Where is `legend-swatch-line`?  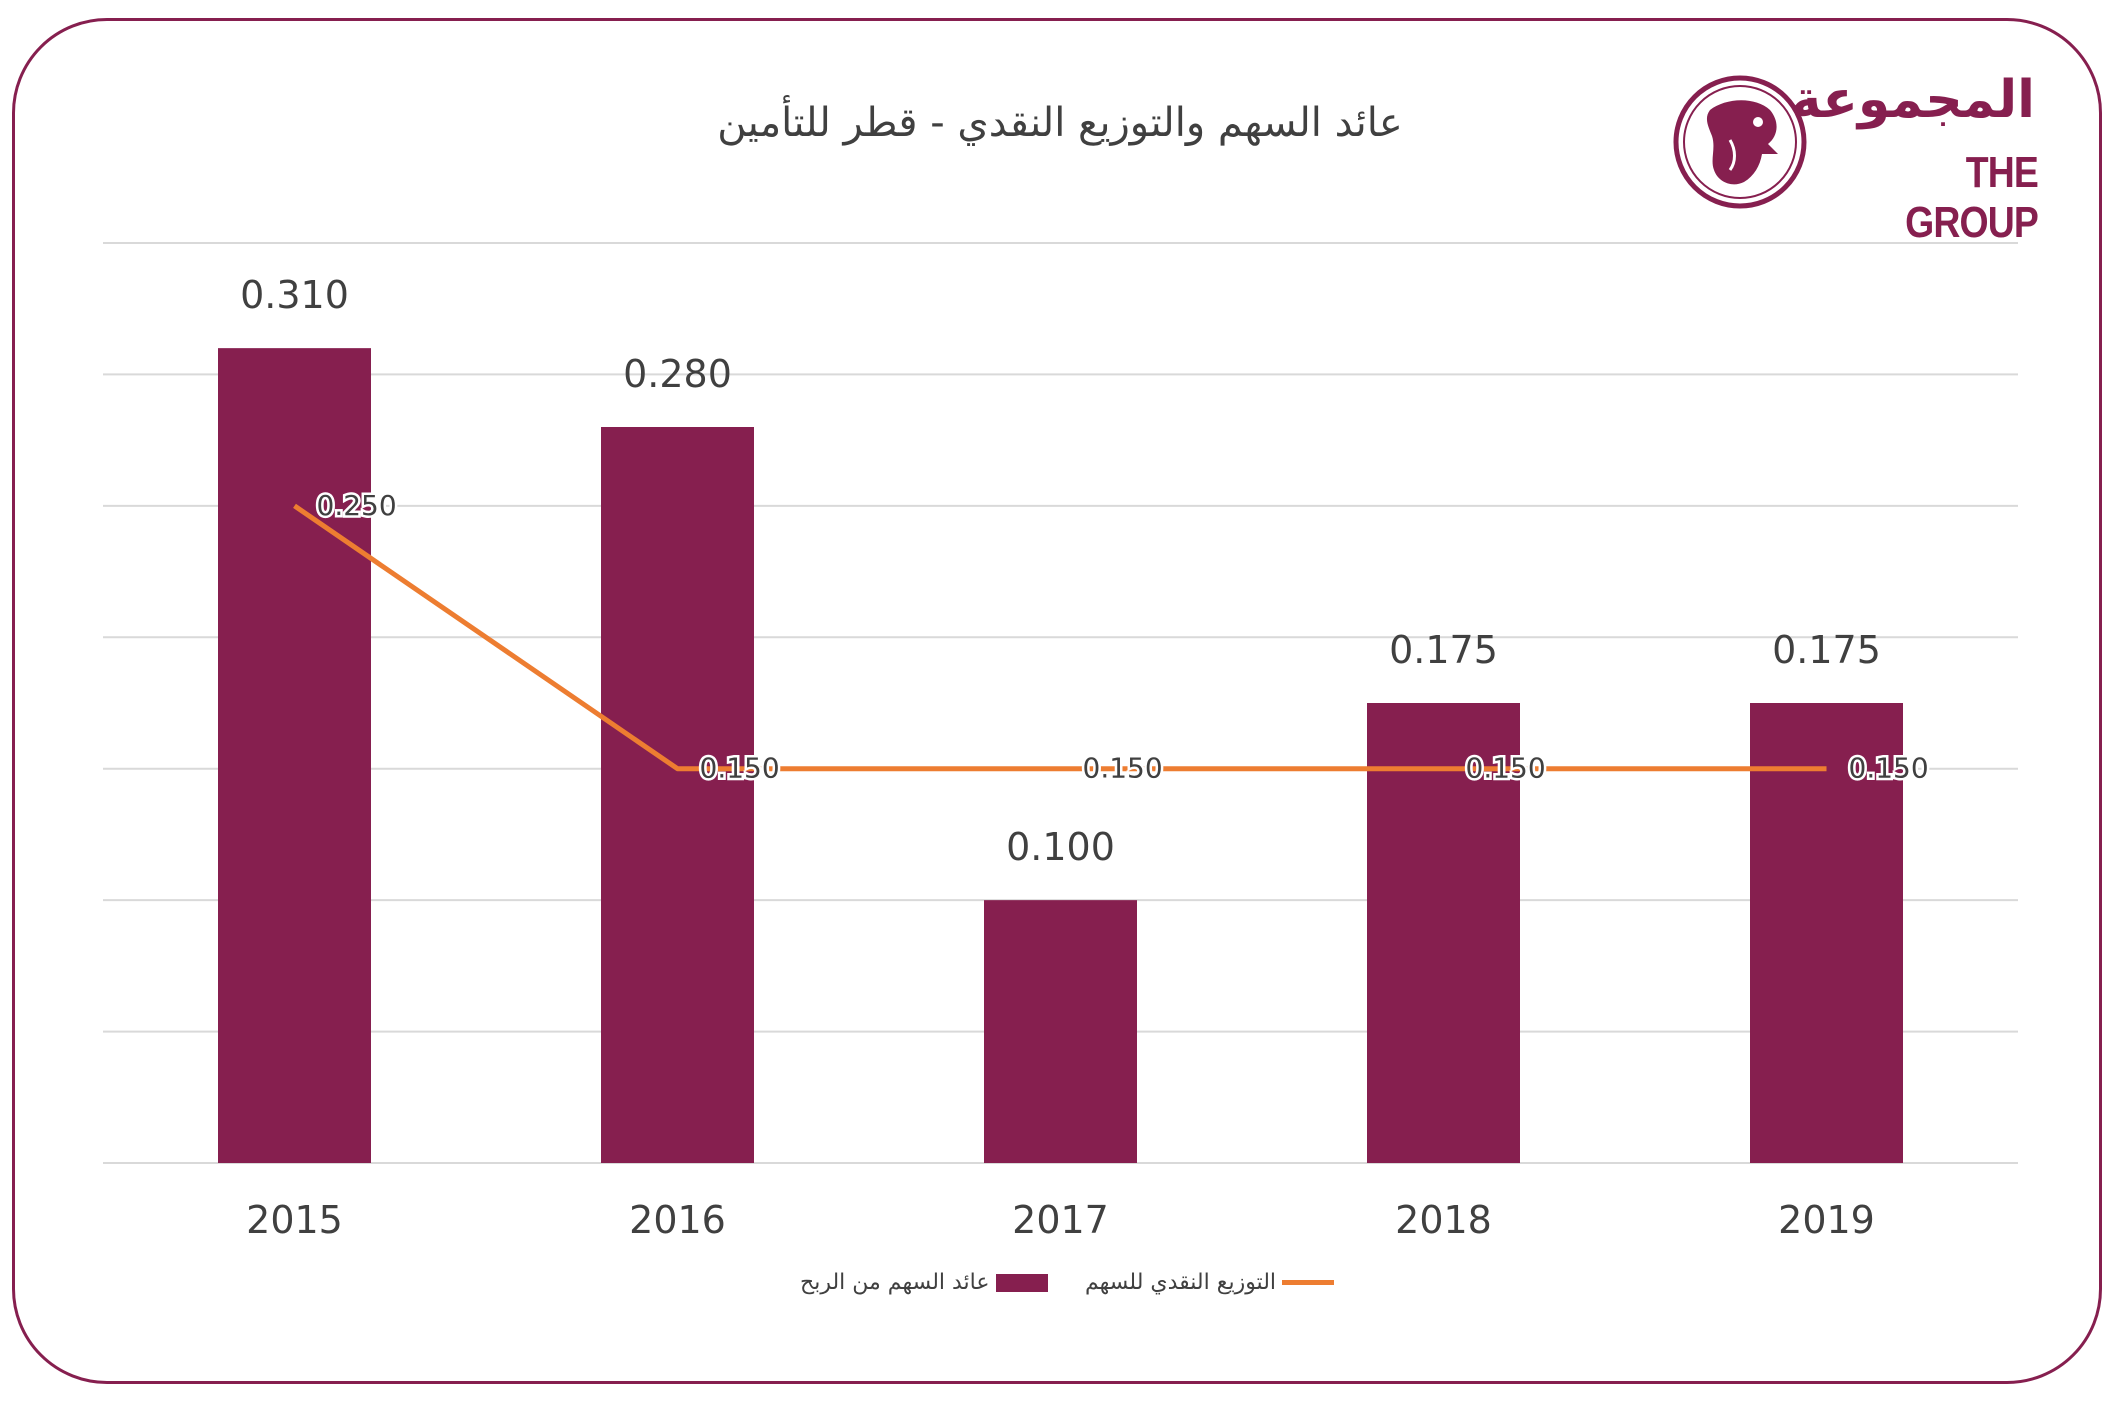 legend-swatch-line is located at coordinates (1308, 1282).